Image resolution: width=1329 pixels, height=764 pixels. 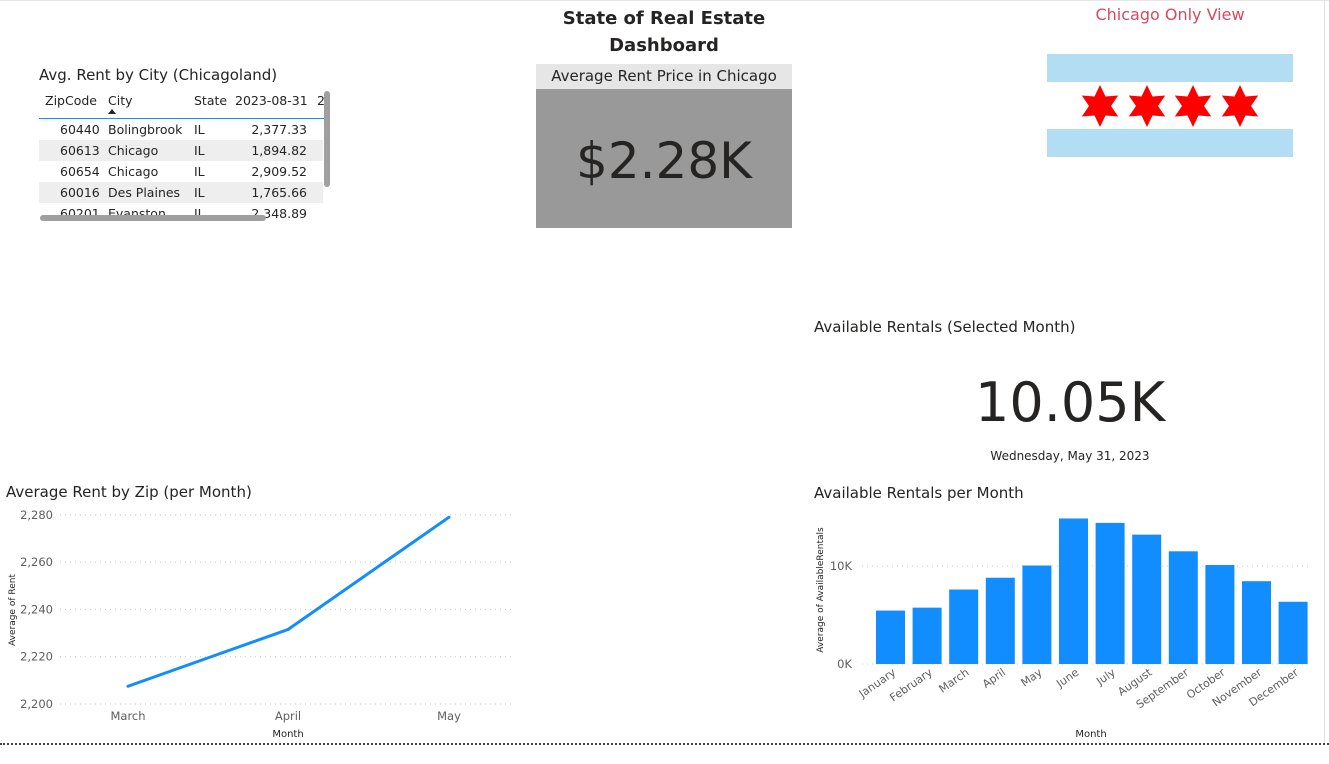 I want to click on cell-zipcode: 60440, so click(x=80, y=129).